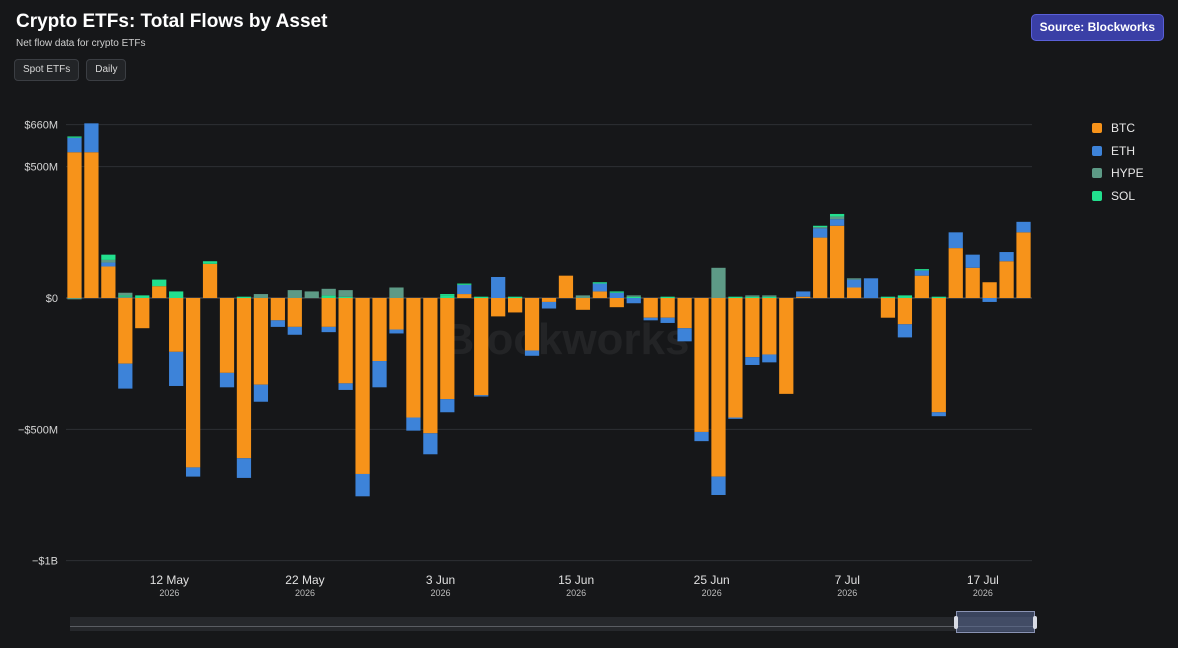  I want to click on legend-item-sol: SOL, so click(1118, 196).